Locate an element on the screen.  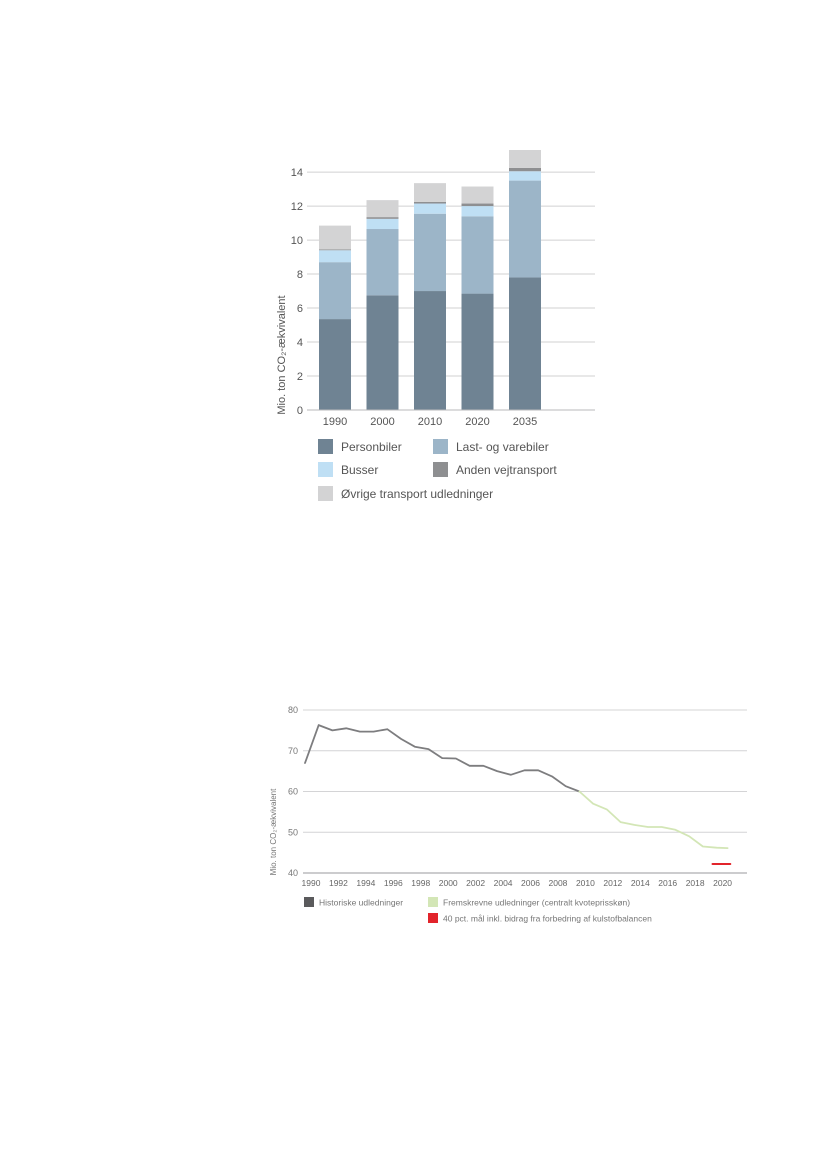
chart2-y-tick-labels: 40 50 60 70 80 is located at coordinates (293, 791).